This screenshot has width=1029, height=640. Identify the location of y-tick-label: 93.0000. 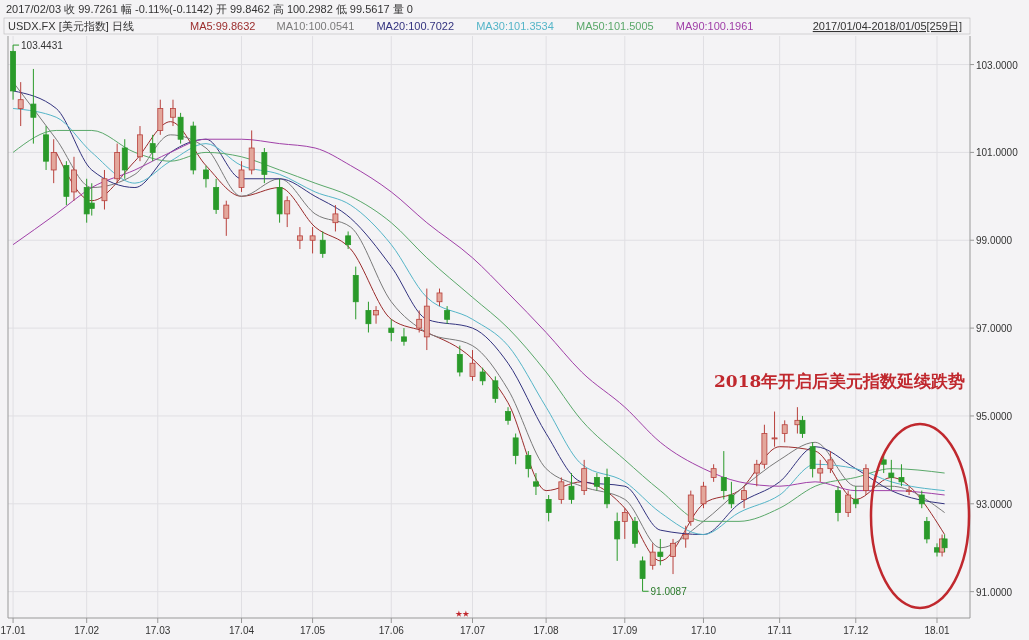
(994, 504).